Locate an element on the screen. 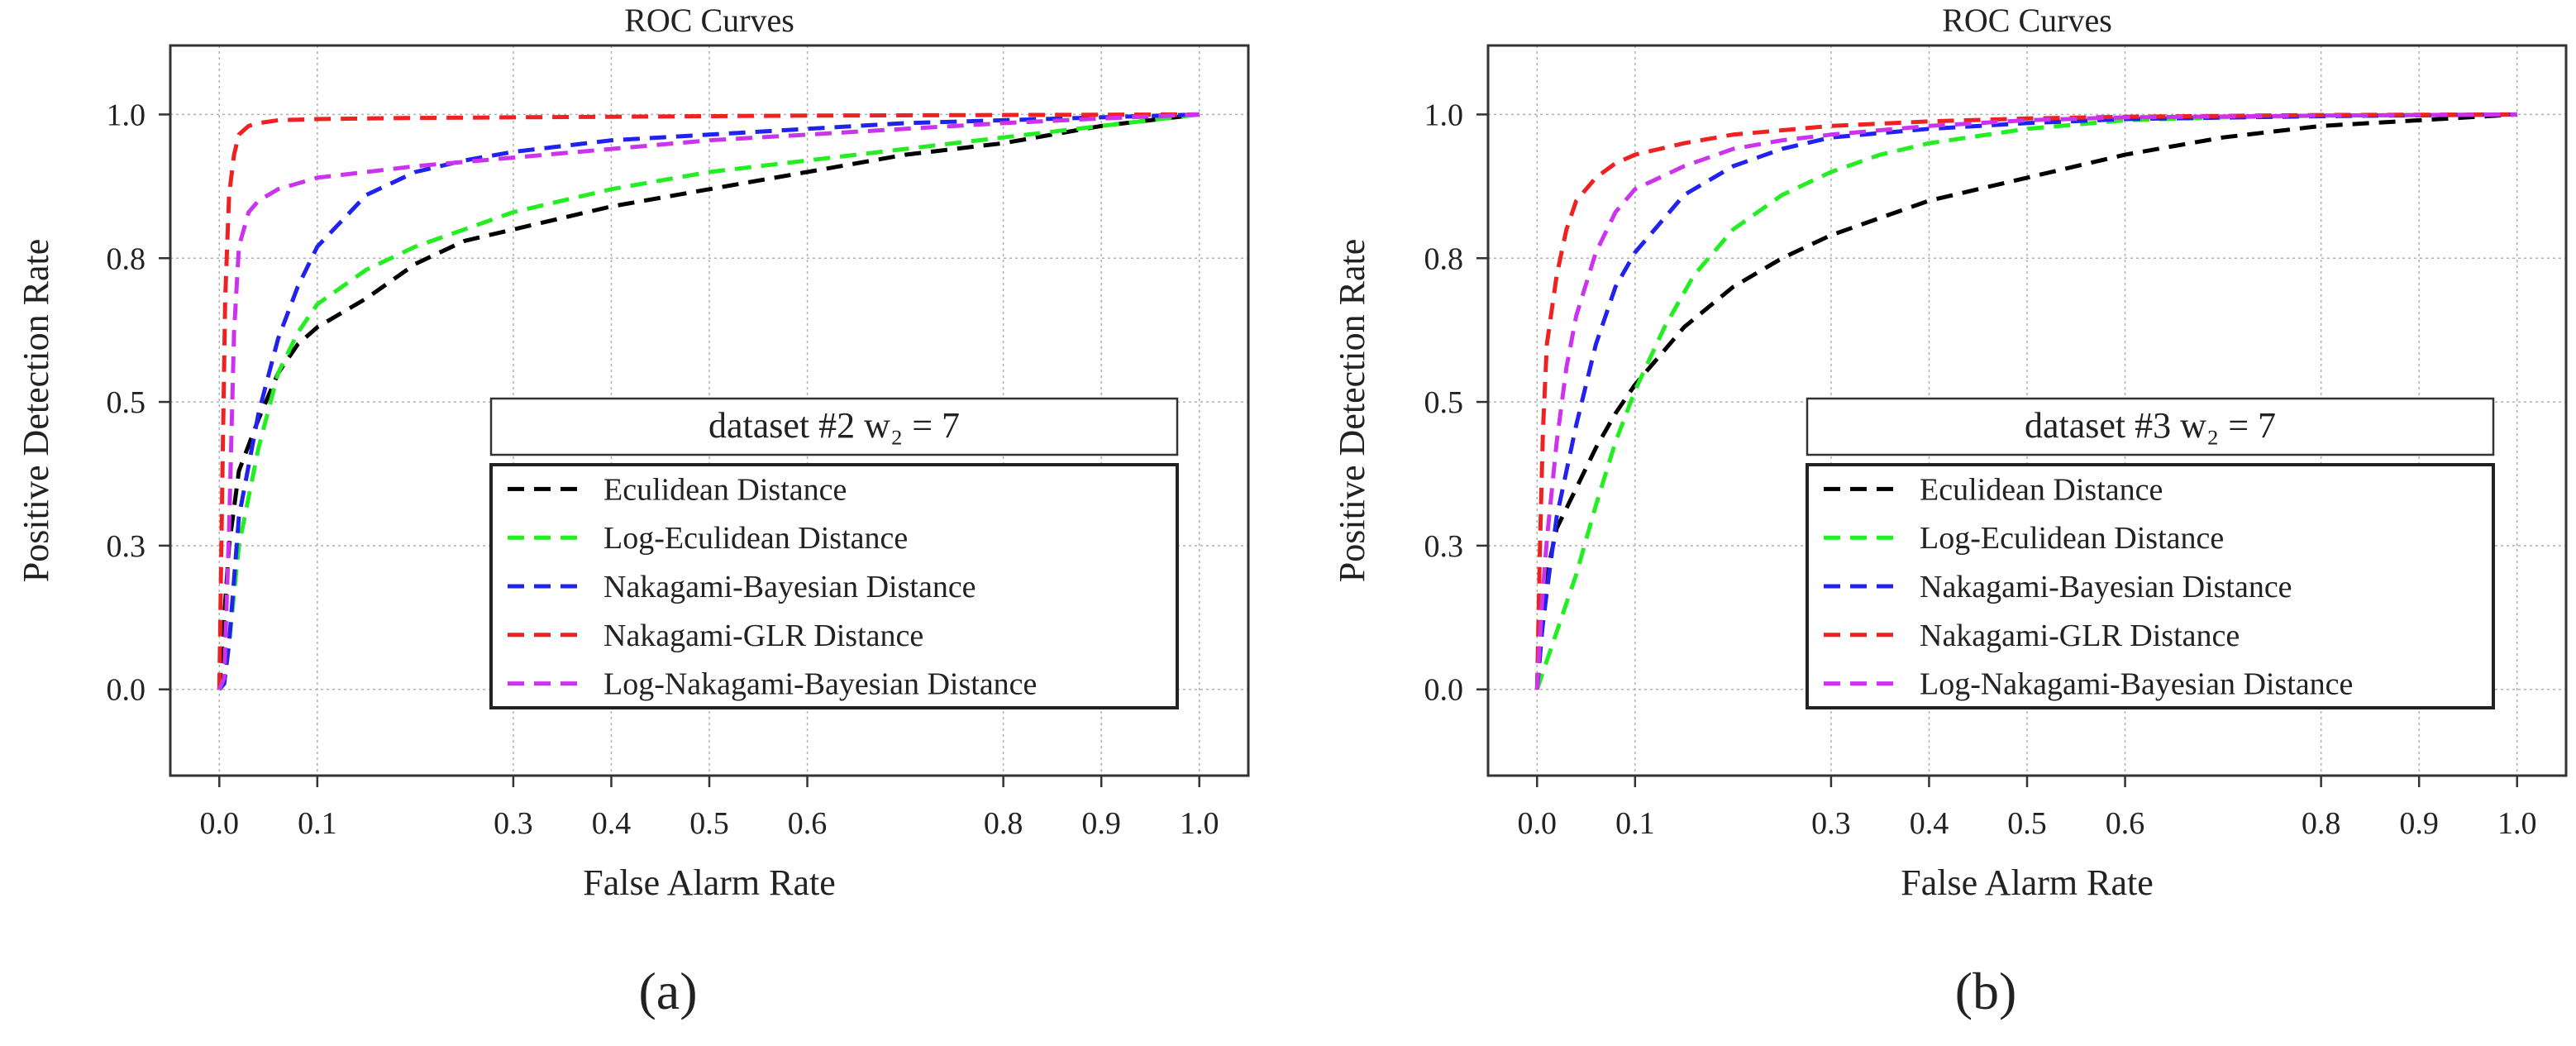  panel-label: (a) is located at coordinates (667, 991).